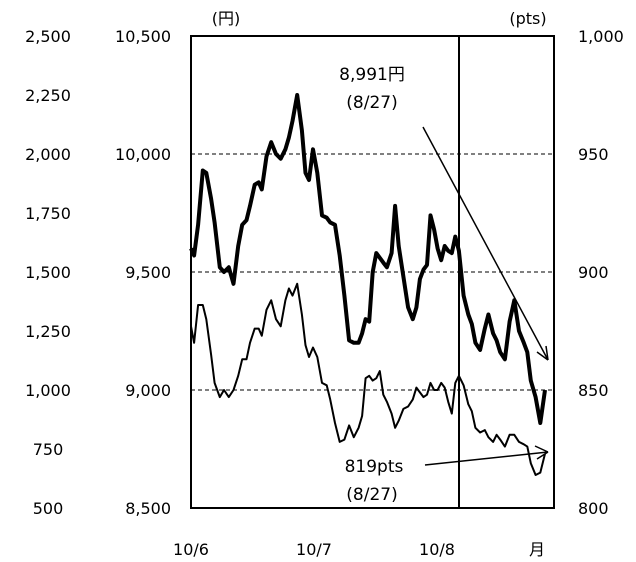 This screenshot has height=562, width=636. What do you see at coordinates (541, 452) in the screenshot?
I see `points-arrow-head` at bounding box center [541, 452].